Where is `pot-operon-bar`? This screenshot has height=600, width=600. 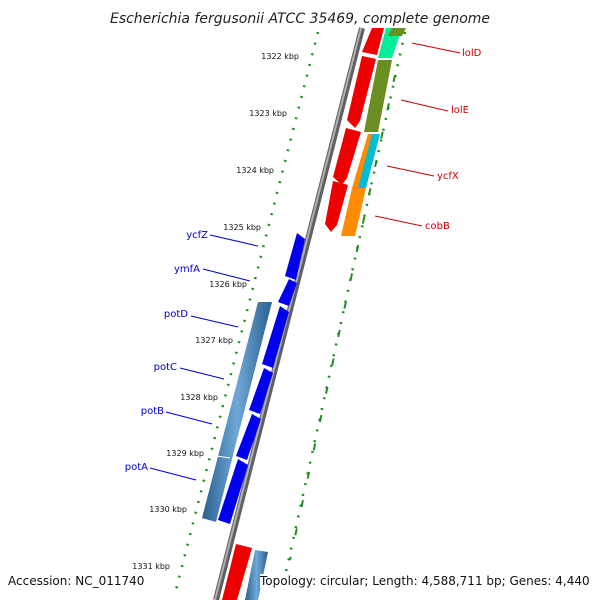
pot-operon-bar is located at coordinates (237, 412).